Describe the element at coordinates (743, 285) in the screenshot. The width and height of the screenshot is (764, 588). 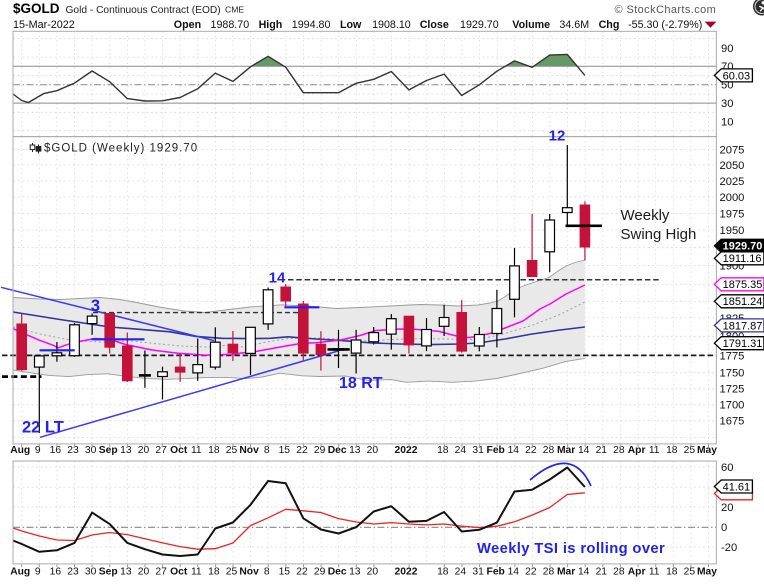
I see `svg-text: 1875.35` at that location.